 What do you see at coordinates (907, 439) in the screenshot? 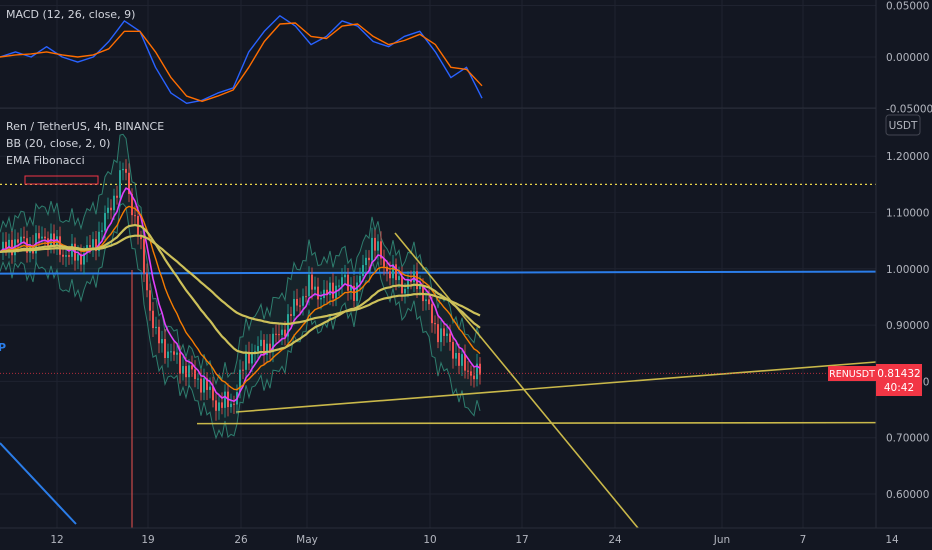
I see `price-tick-label: 0.70000` at bounding box center [907, 439].